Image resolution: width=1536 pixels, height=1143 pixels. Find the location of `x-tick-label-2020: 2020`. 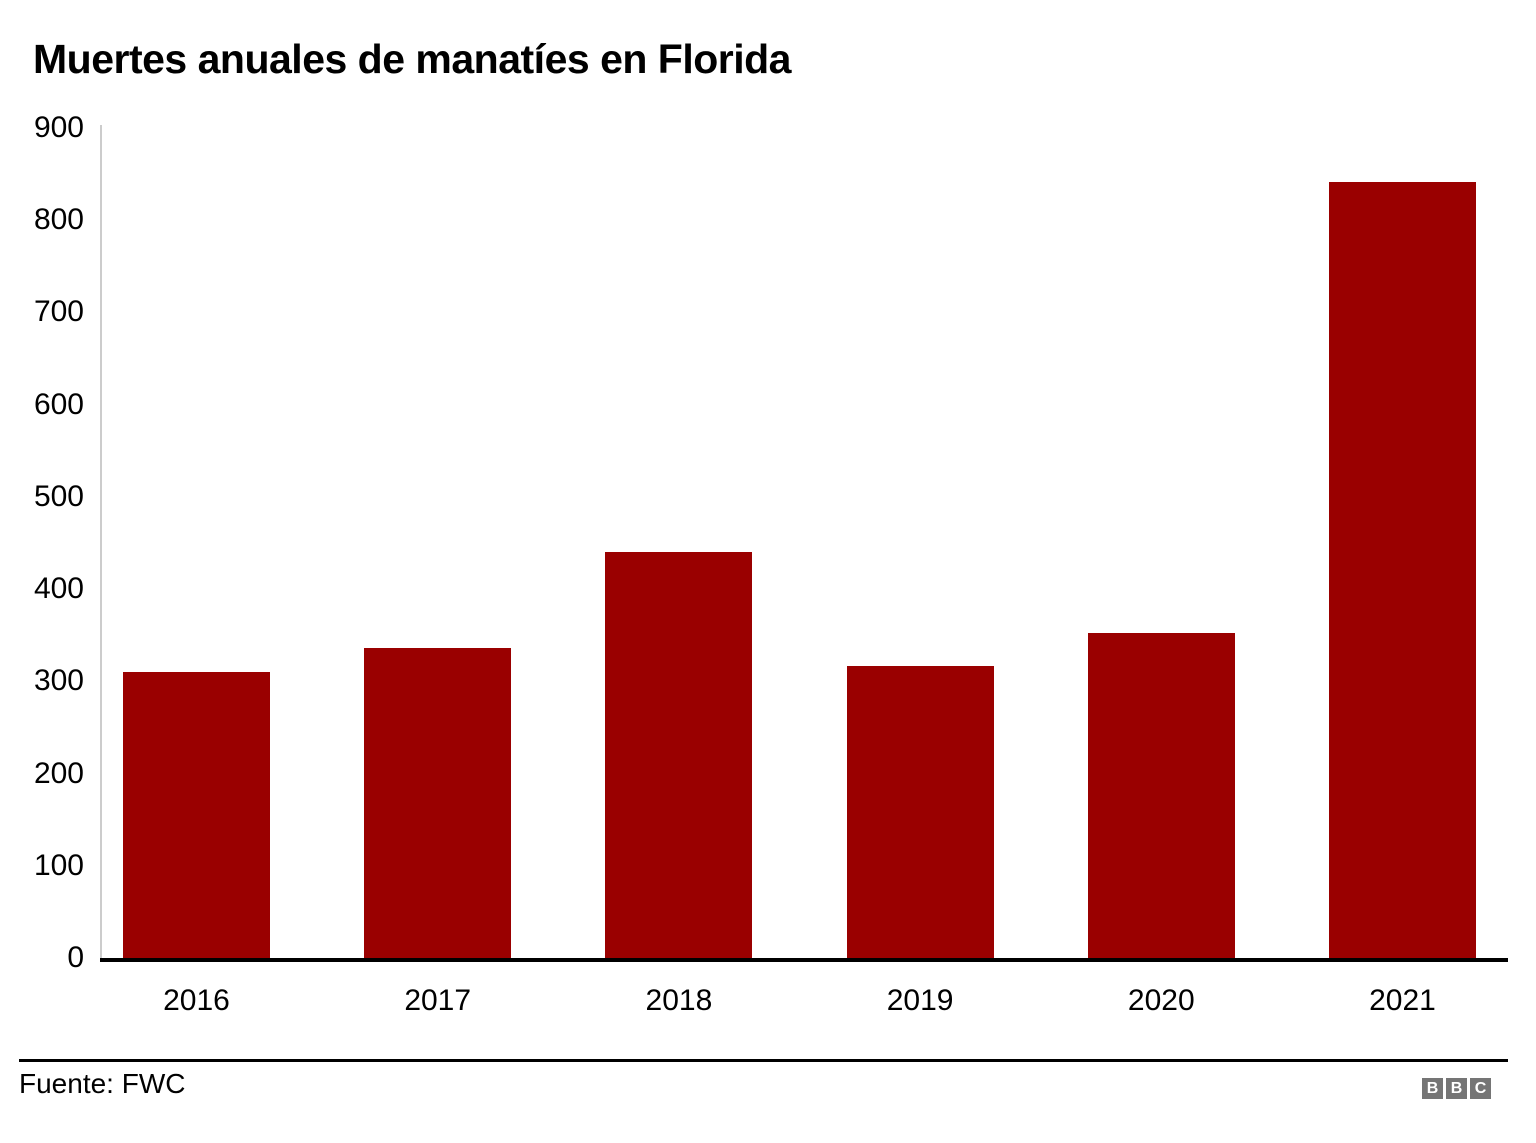

x-tick-label-2020: 2020 is located at coordinates (1161, 1000).